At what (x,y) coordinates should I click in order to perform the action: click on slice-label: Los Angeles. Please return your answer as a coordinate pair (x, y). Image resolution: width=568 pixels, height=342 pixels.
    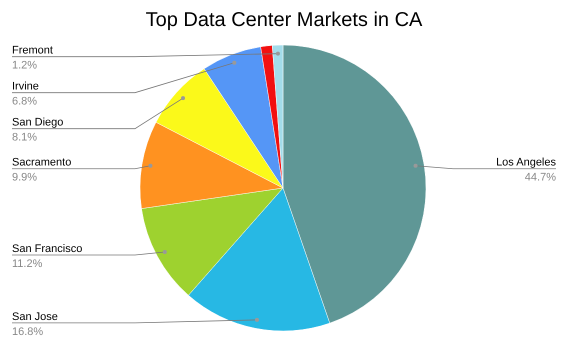
    Looking at the image, I should click on (526, 162).